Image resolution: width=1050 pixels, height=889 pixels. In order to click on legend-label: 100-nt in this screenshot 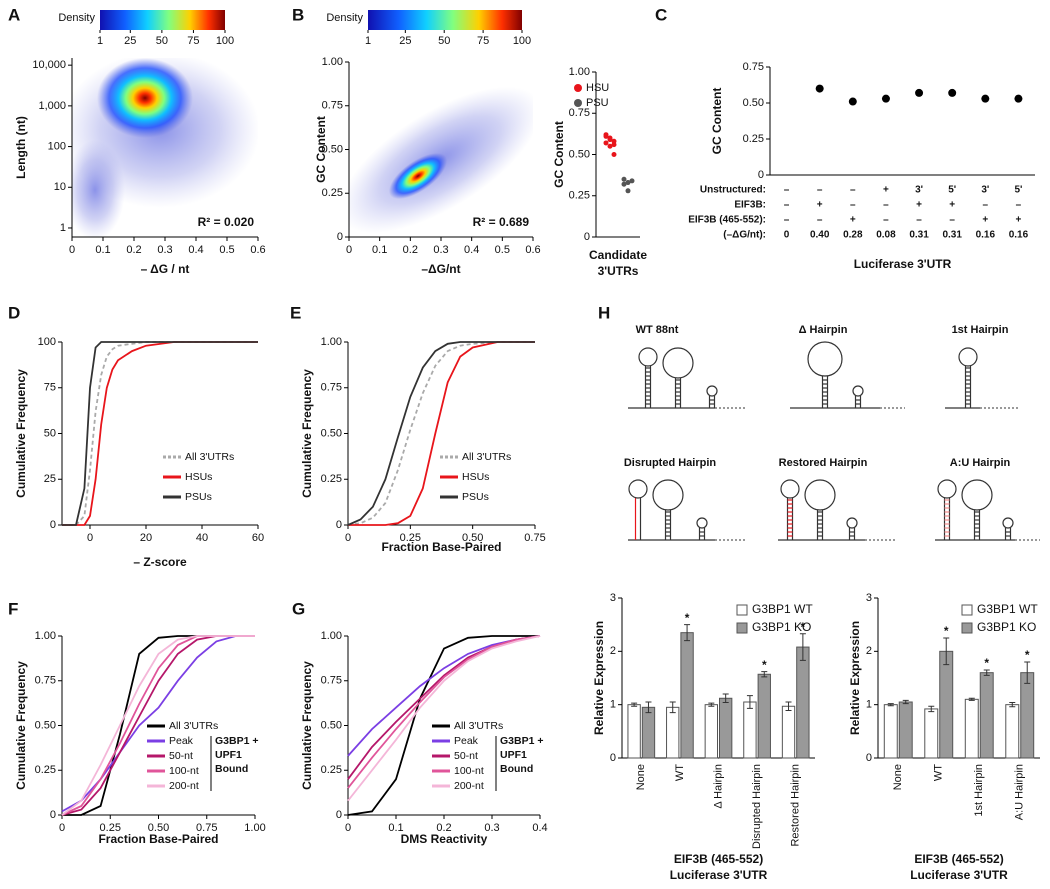, I will do `click(184, 771)`.